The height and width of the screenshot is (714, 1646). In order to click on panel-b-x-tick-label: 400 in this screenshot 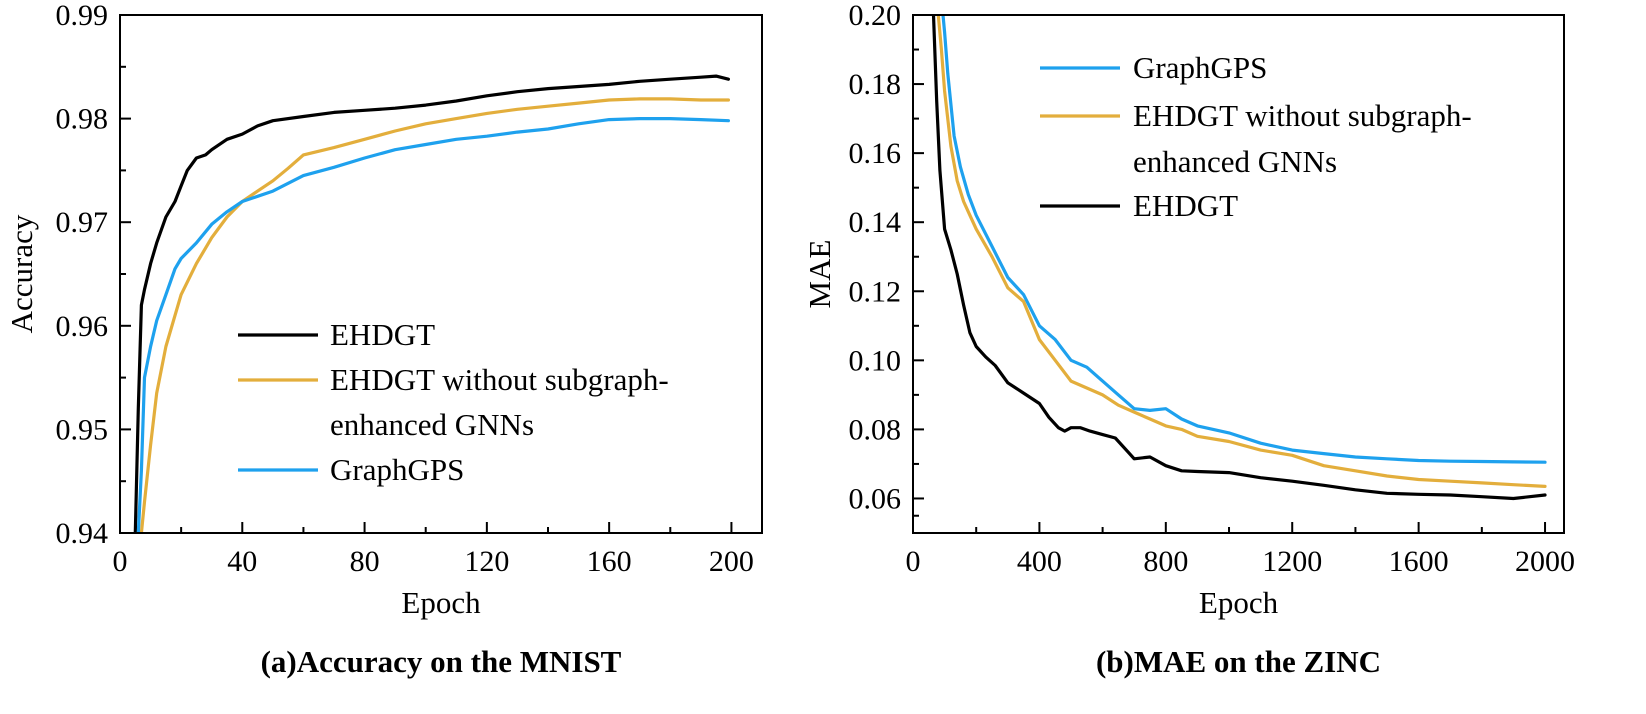, I will do `click(1039, 561)`.